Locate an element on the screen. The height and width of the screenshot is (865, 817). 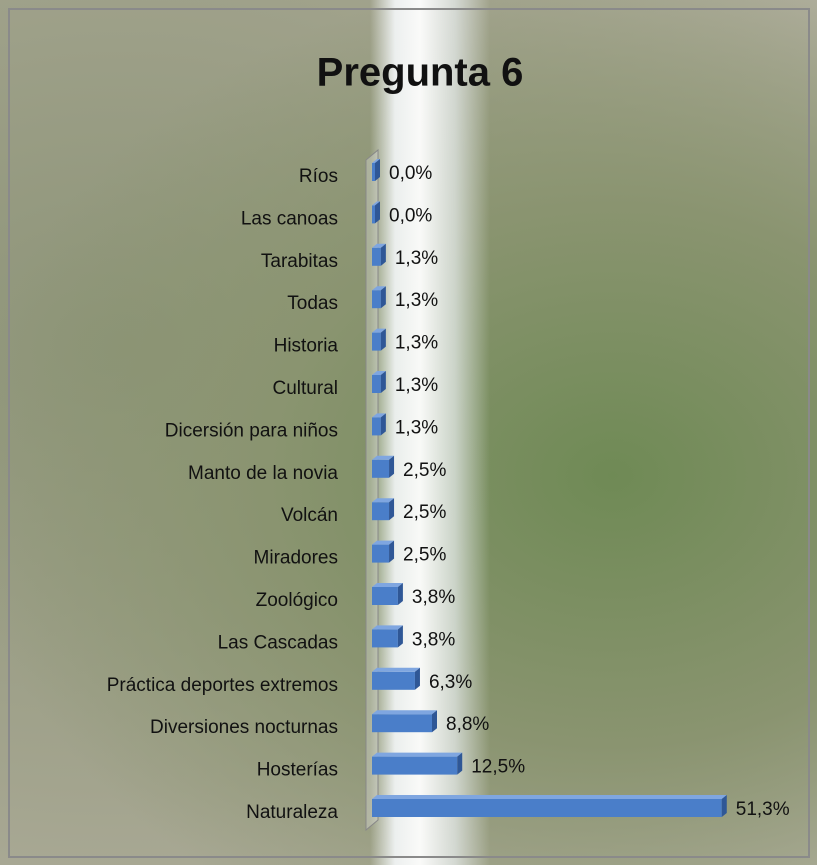
y-tick-label: Diversiones nocturnas is located at coordinates (244, 727).